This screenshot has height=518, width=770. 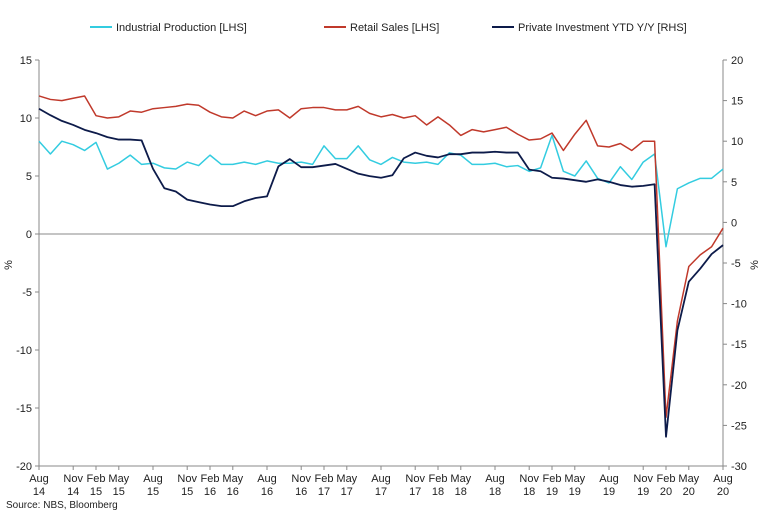 What do you see at coordinates (29, 235) in the screenshot?
I see `left-tick-label: 0` at bounding box center [29, 235].